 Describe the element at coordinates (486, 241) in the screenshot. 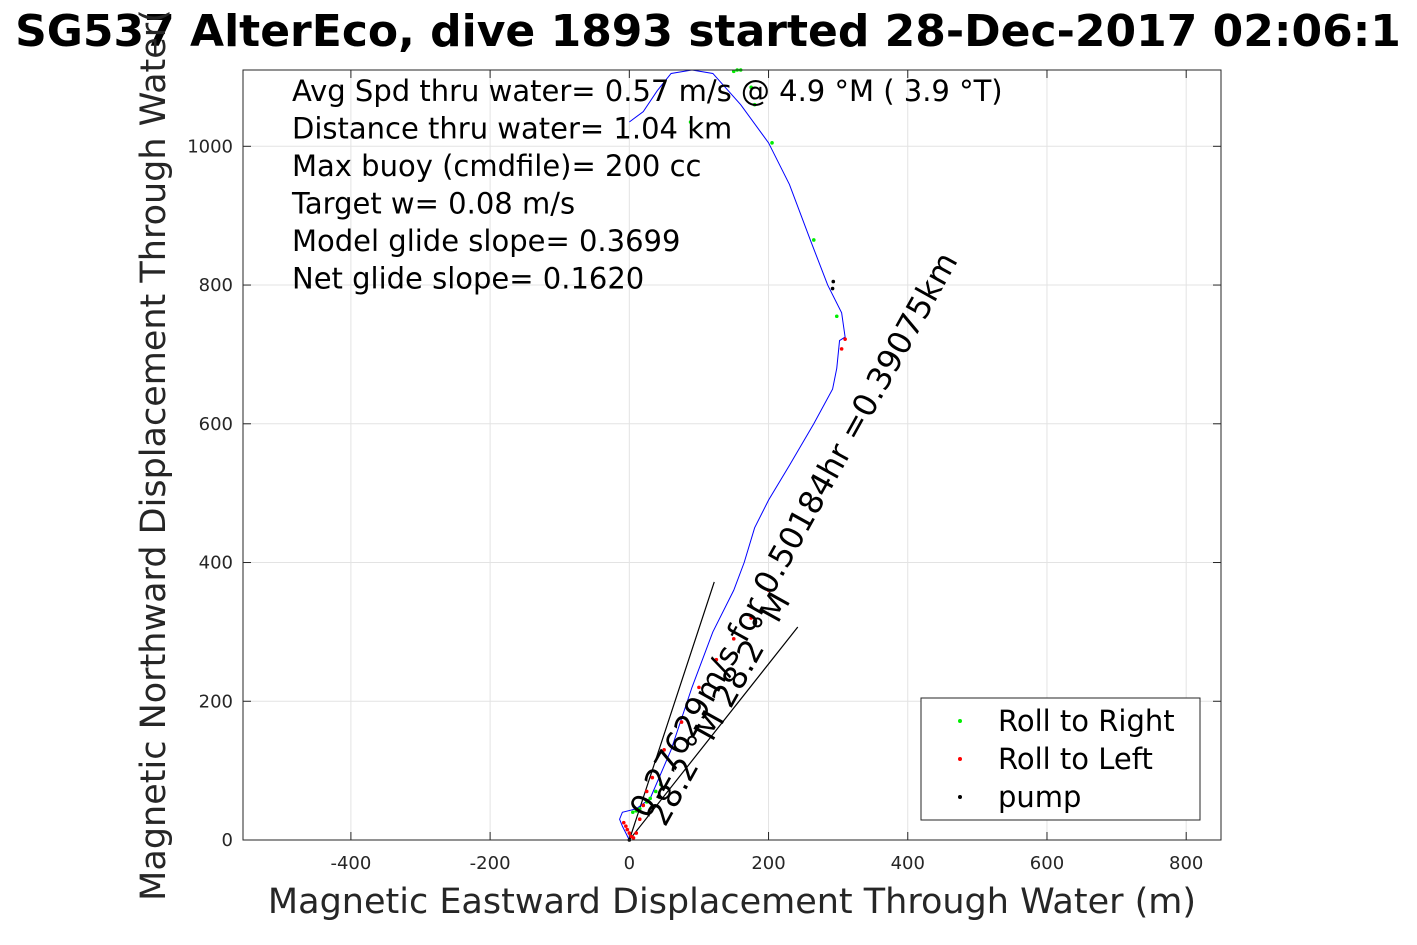

I see `stats-line: Model glide slope= 0.3699` at that location.